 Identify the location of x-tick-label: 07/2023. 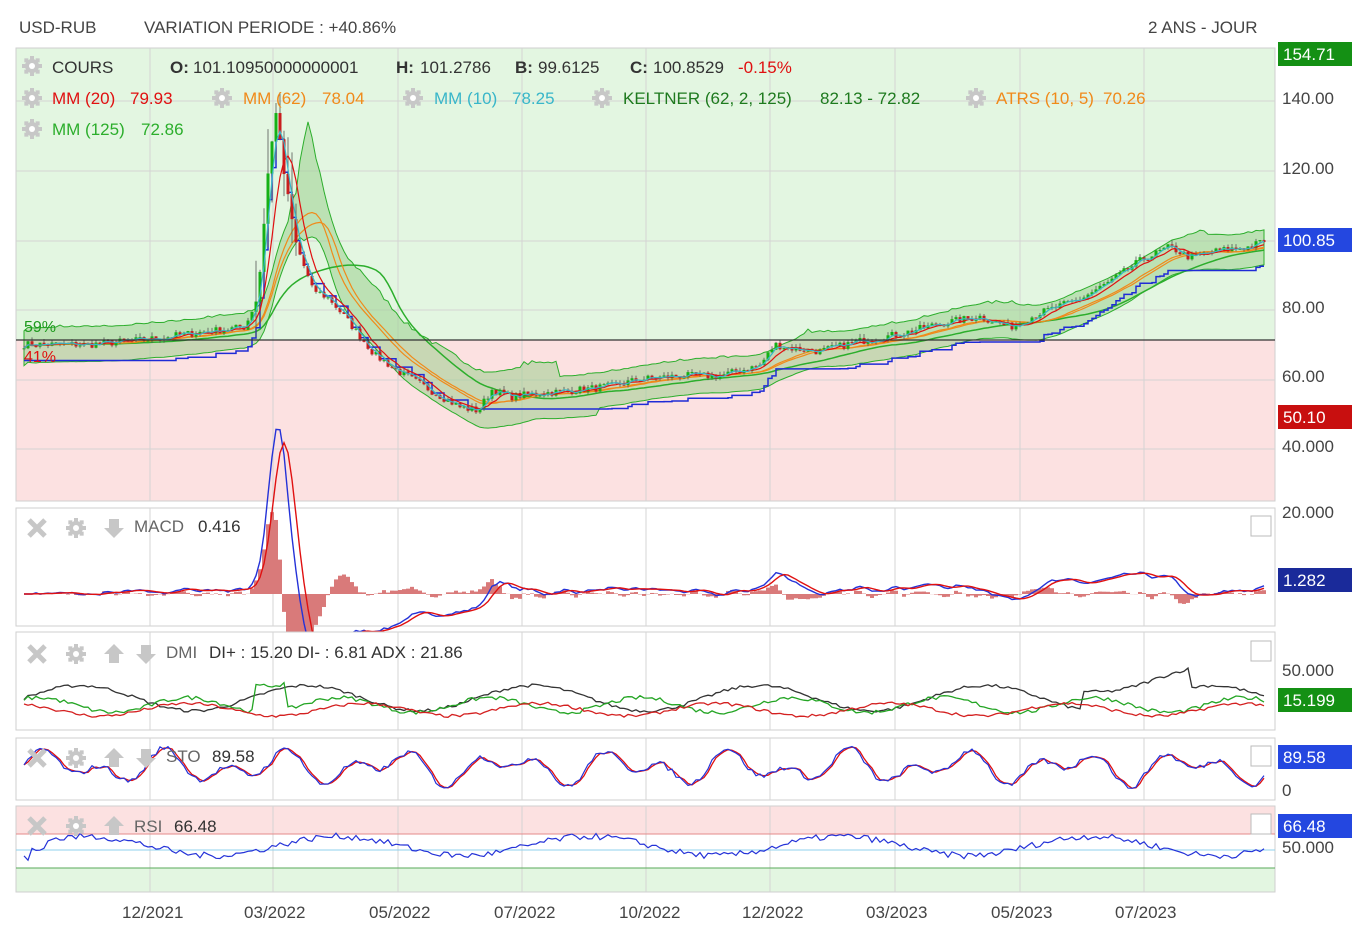
(1145, 912).